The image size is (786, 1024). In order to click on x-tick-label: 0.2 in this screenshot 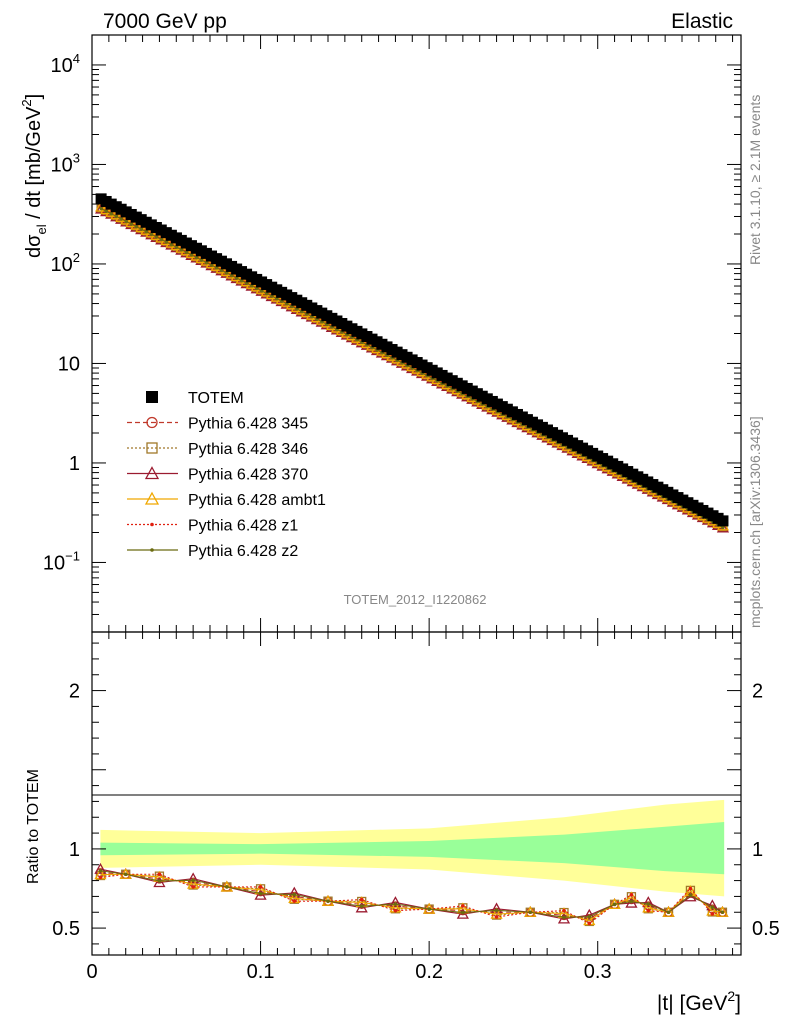, I will do `click(429, 972)`.